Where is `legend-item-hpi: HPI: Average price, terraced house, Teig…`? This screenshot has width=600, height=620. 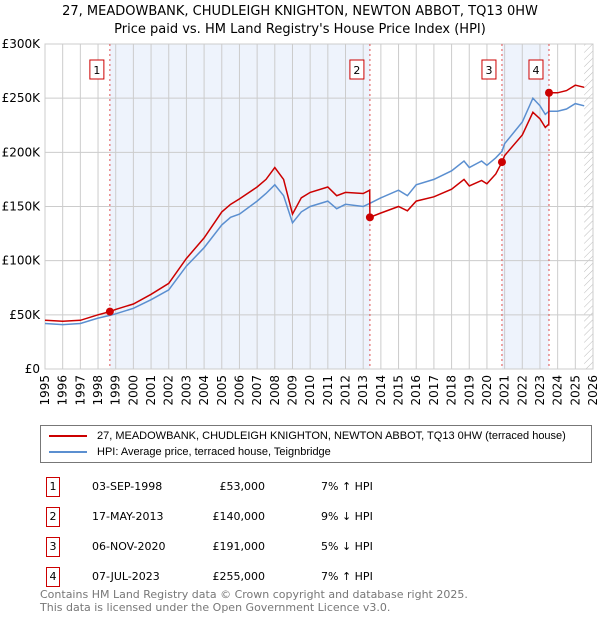
legend-item-hpi: HPI: Average price, terraced house, Teig… is located at coordinates (190, 452).